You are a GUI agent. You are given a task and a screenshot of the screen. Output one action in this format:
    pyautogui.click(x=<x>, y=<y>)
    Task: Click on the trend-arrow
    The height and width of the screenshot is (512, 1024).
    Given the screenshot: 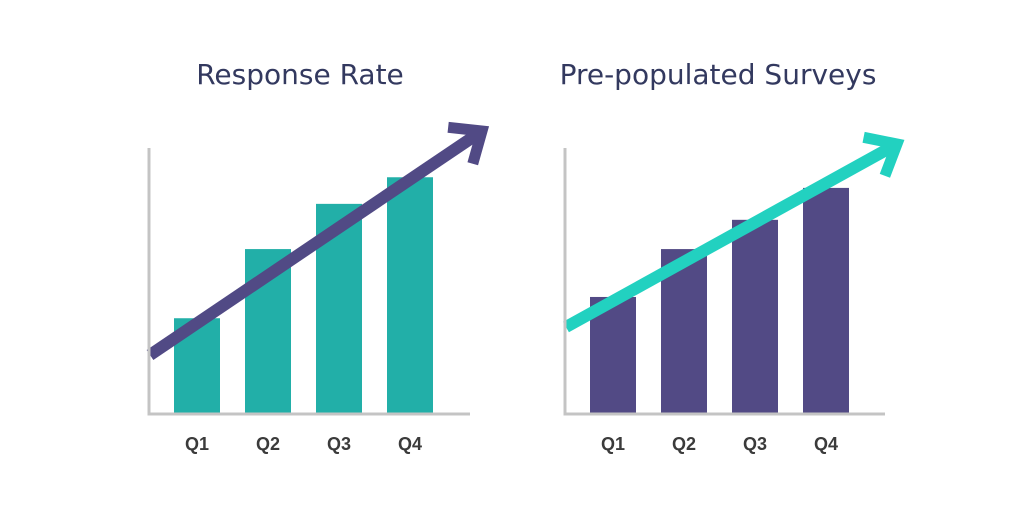 What is the action you would take?
    pyautogui.click(x=734, y=232)
    